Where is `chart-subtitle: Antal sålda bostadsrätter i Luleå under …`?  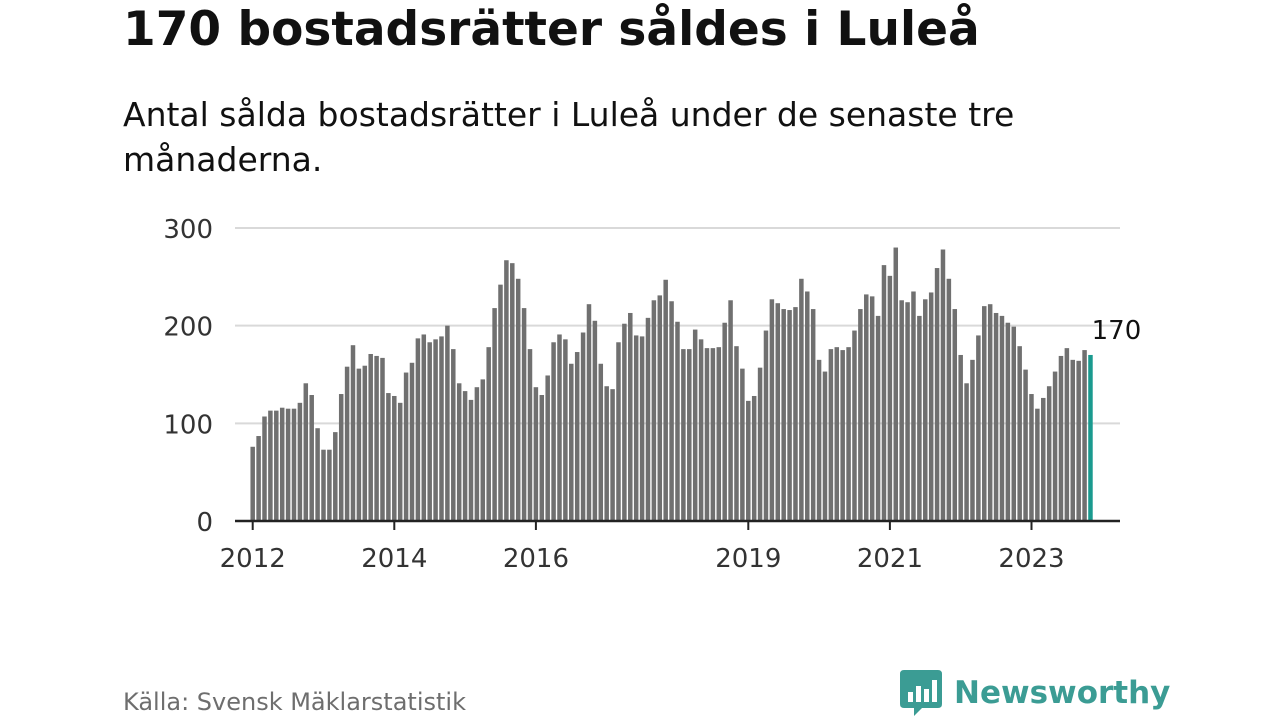
chart-subtitle: Antal sålda bostadsrätter i Luleå under … is located at coordinates (569, 137).